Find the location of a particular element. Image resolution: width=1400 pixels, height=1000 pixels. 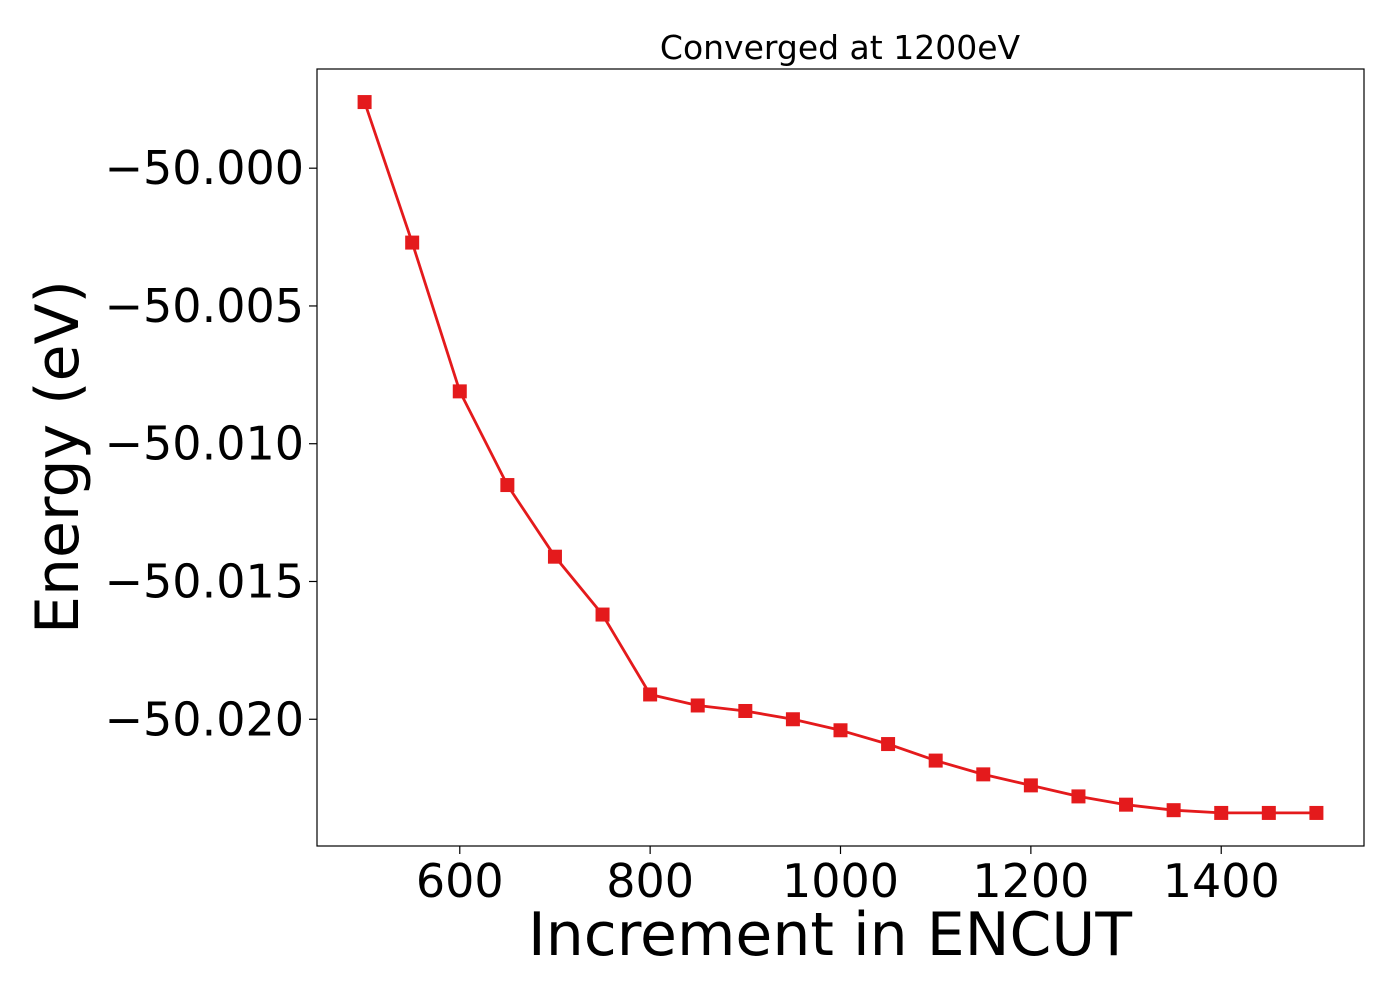

y-axis: −50.000 −50.005 −50.010 −50.015 −50.020 is located at coordinates (211, 443).